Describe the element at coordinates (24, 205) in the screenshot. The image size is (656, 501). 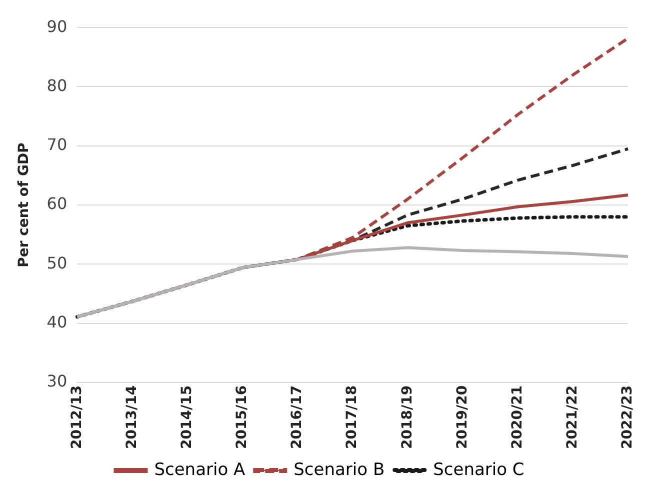
I see `y-axis-title: Per cent of GDP` at that location.